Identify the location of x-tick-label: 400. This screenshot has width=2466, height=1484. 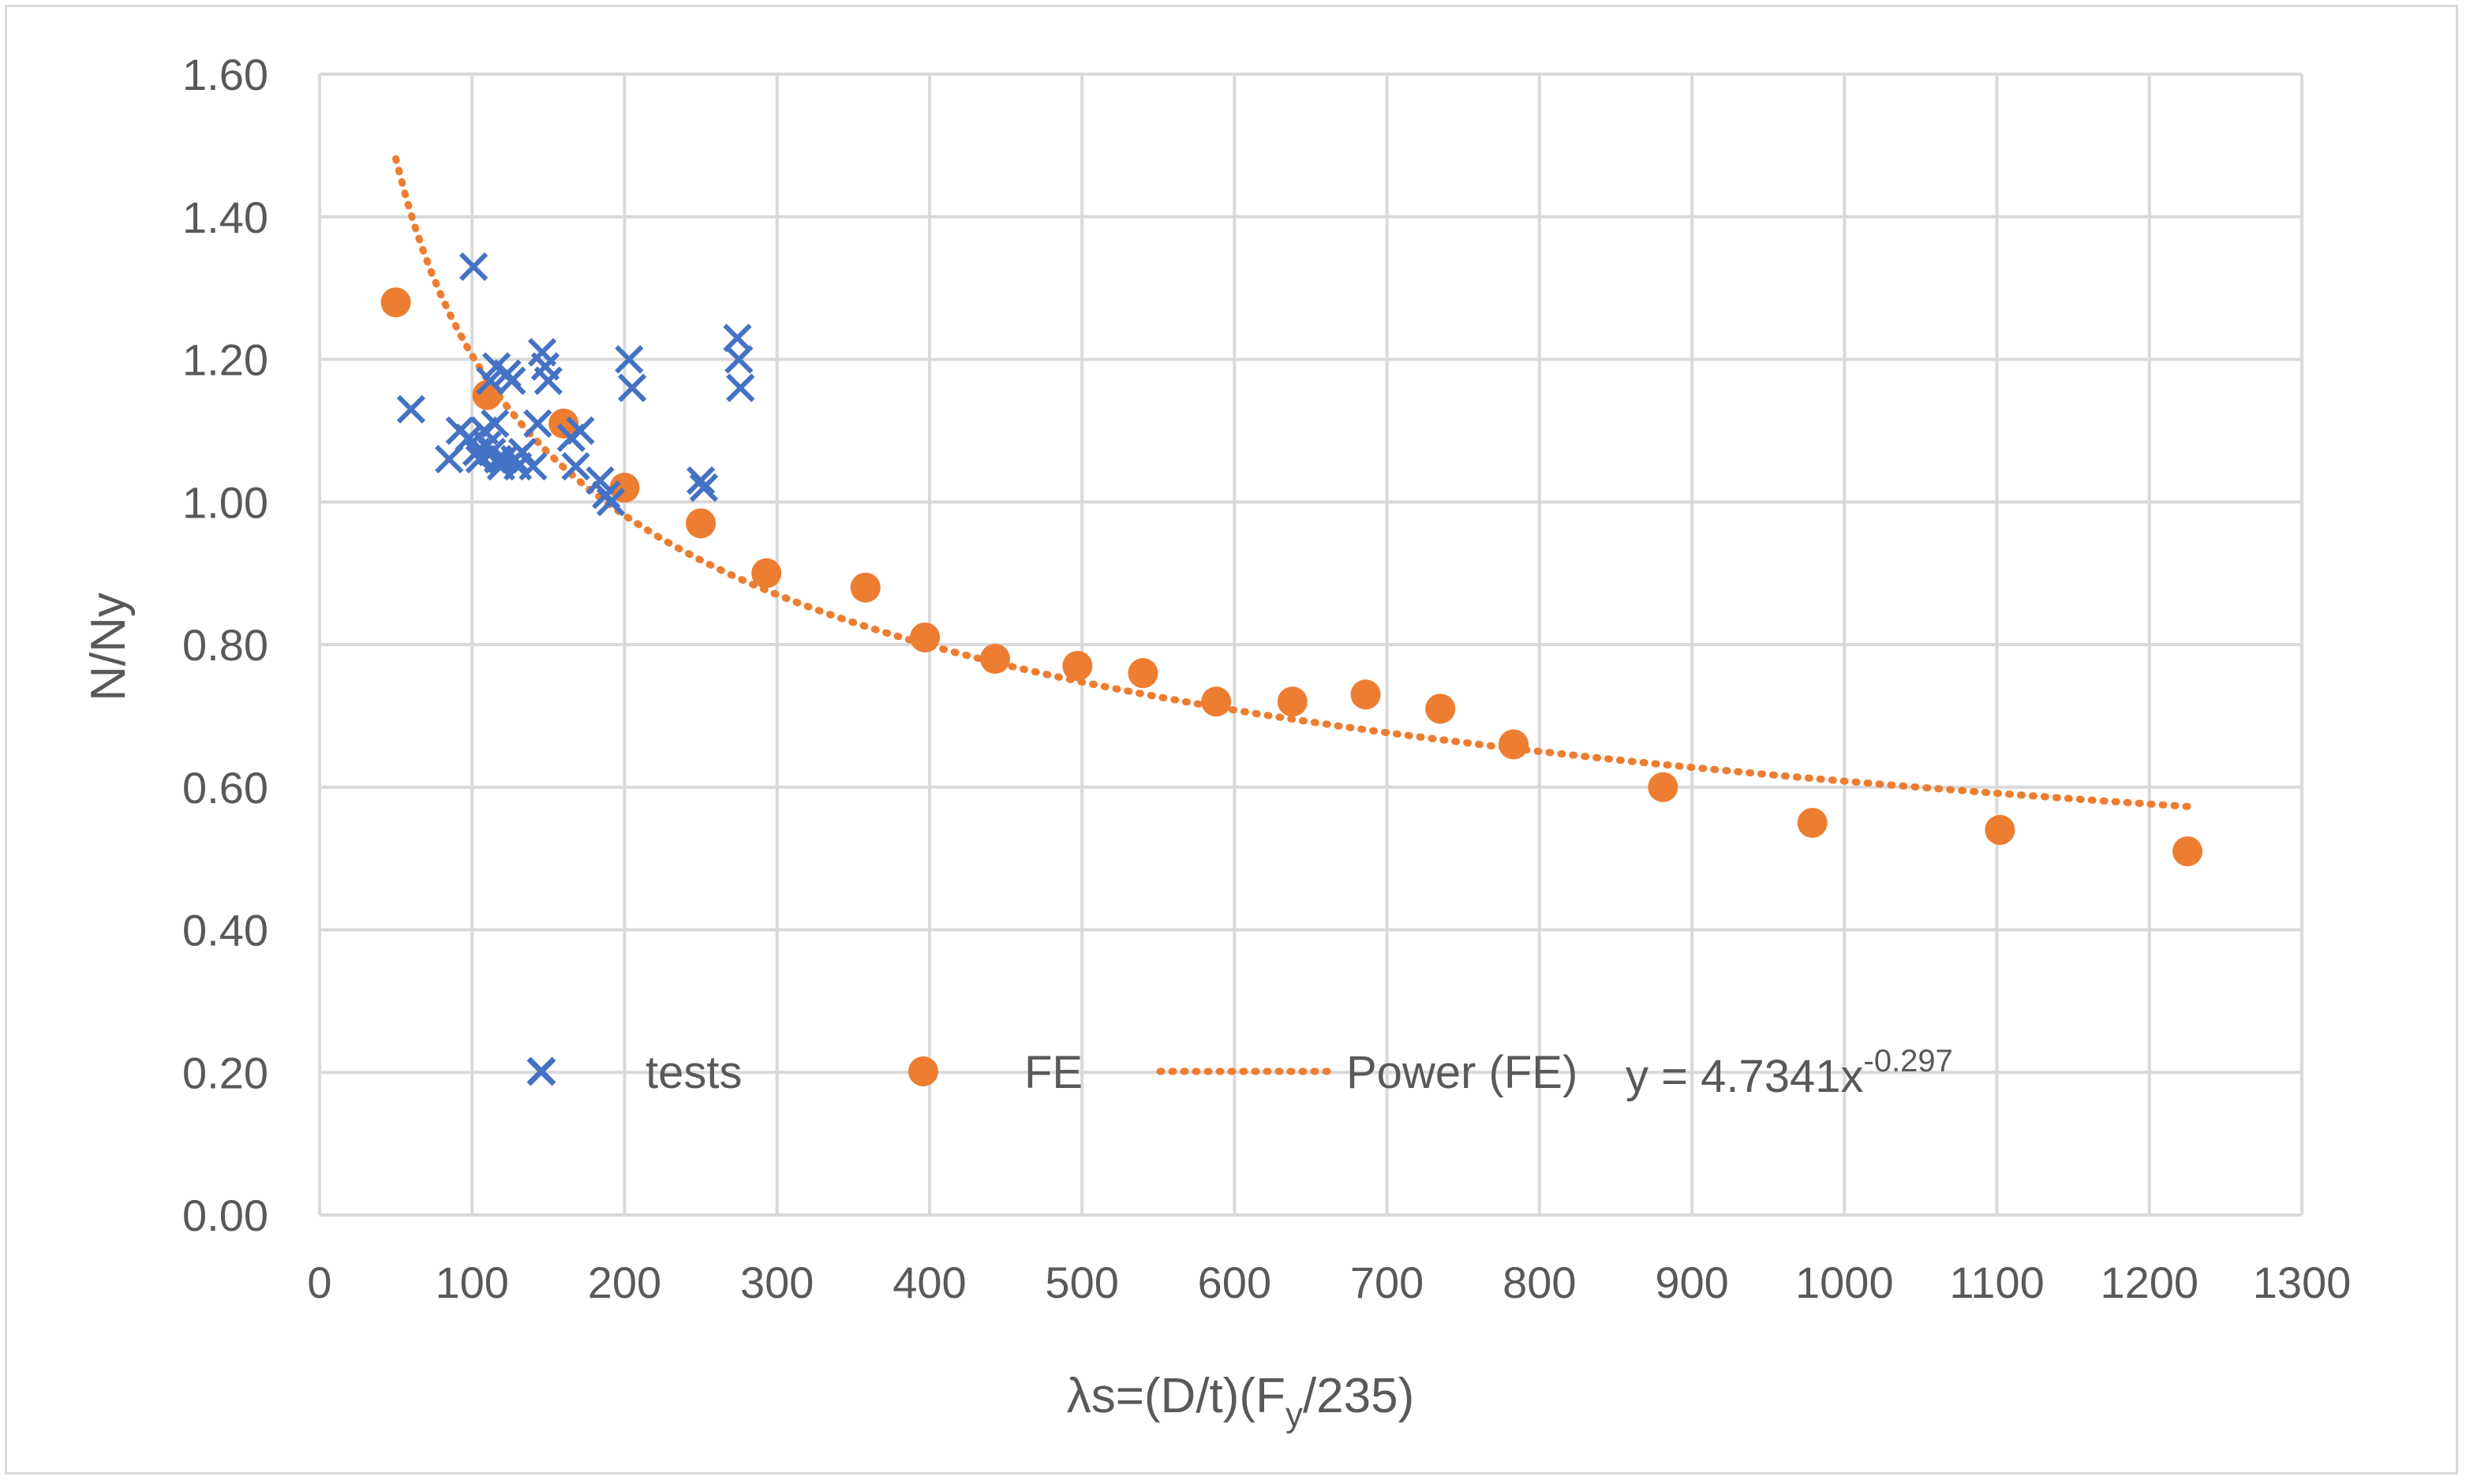
(929, 1282).